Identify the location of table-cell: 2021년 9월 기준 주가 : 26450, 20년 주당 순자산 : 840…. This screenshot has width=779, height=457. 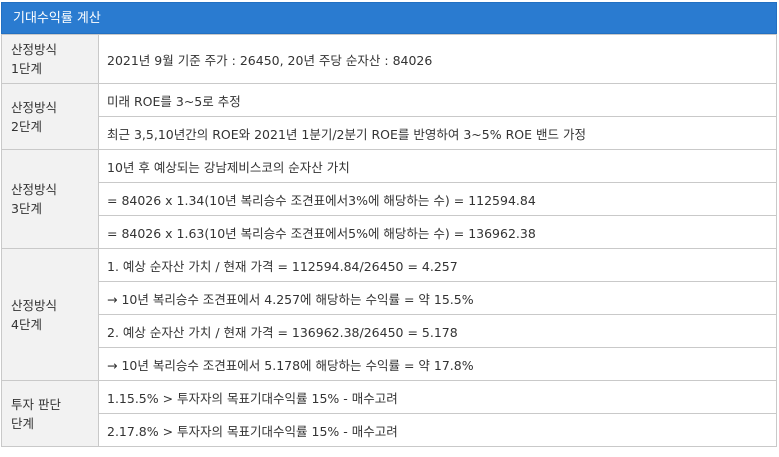
(437, 59).